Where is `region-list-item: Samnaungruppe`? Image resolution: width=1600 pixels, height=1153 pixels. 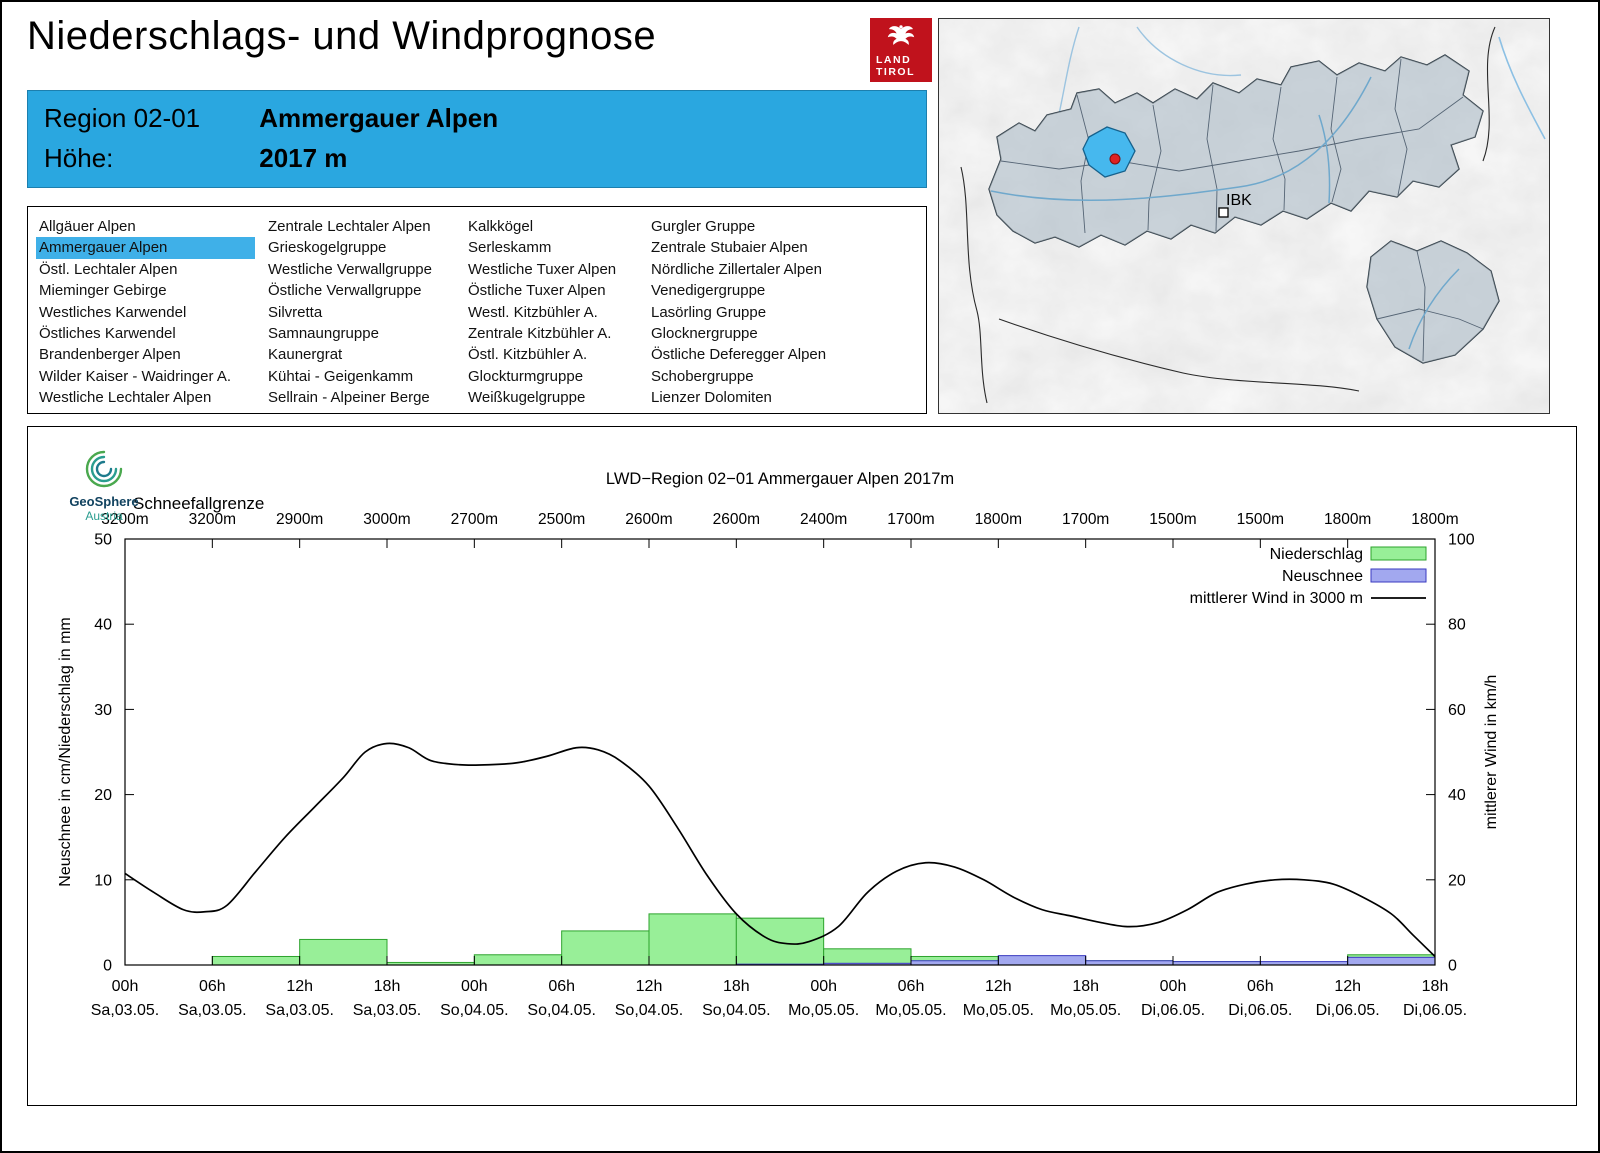
region-list-item: Samnaungruppe is located at coordinates (323, 333).